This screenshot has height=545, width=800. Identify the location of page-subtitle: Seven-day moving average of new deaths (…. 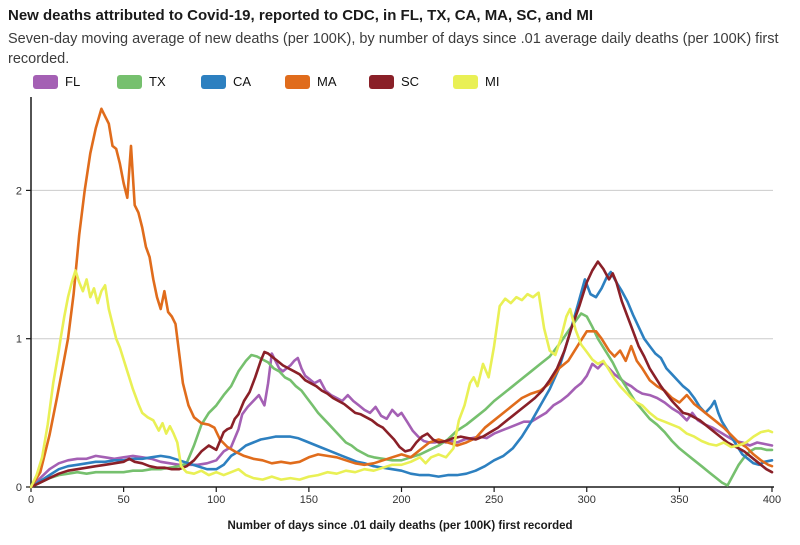
(400, 49).